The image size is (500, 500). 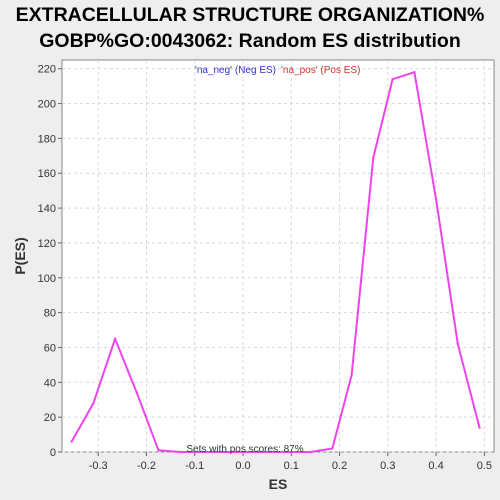 I want to click on y-tick-label: 0, so click(x=53, y=453).